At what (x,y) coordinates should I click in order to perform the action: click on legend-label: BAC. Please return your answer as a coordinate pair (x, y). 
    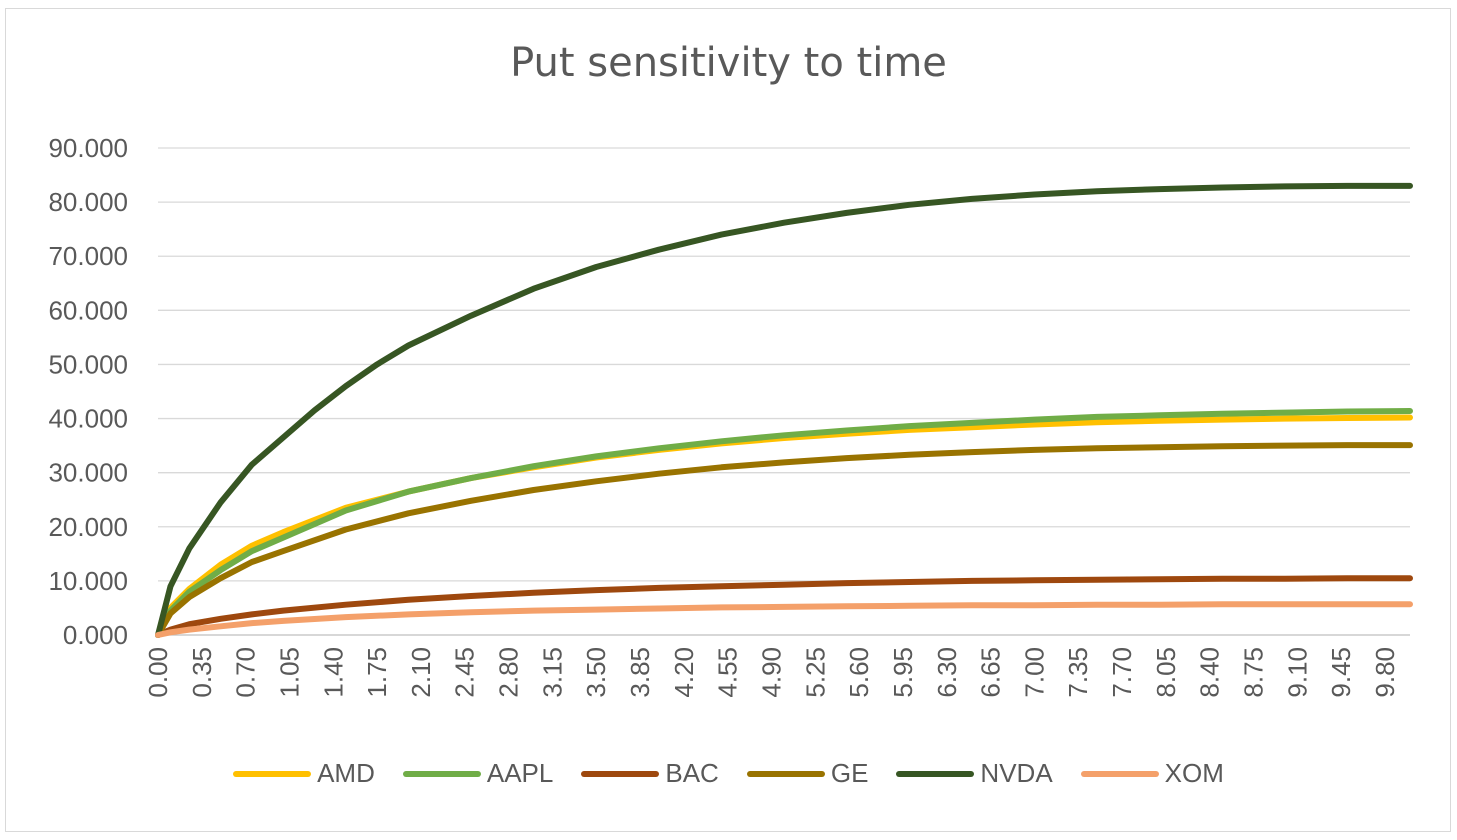
    Looking at the image, I should click on (692, 773).